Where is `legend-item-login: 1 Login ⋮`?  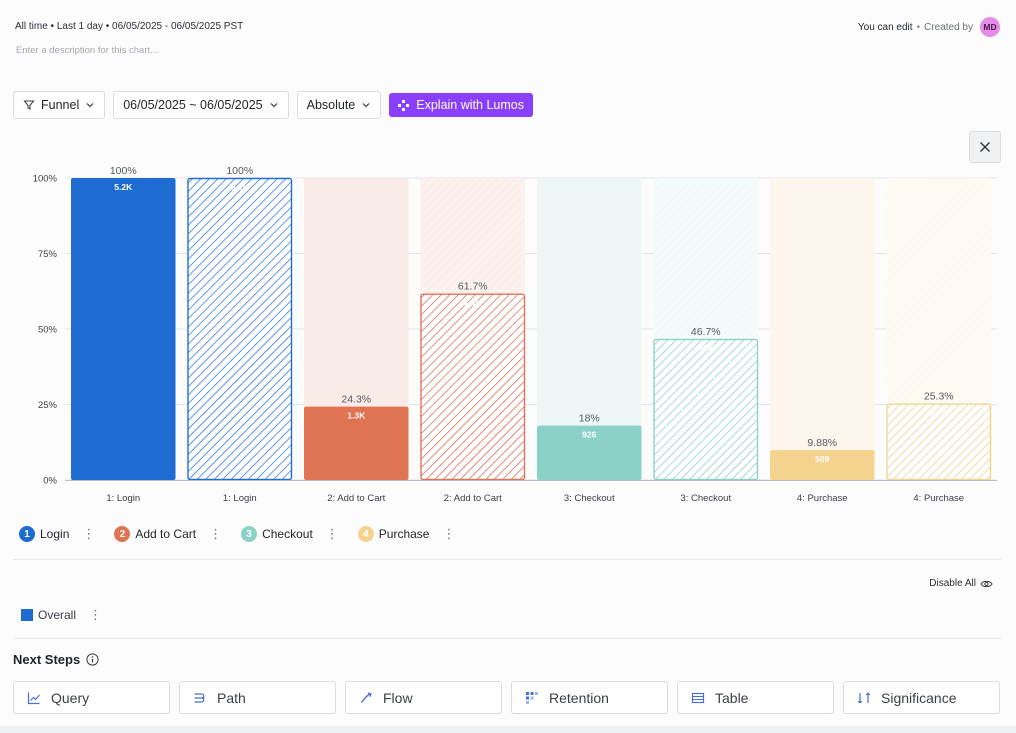 legend-item-login: 1 Login ⋮ is located at coordinates (57, 534).